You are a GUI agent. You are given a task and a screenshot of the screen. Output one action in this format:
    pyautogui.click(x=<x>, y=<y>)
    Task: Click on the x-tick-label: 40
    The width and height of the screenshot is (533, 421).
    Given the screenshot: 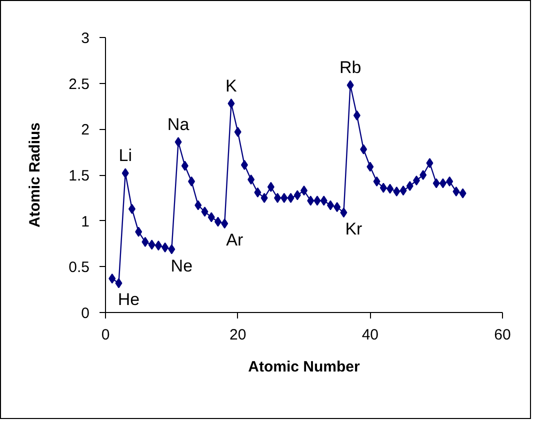 What is the action you would take?
    pyautogui.click(x=370, y=335)
    